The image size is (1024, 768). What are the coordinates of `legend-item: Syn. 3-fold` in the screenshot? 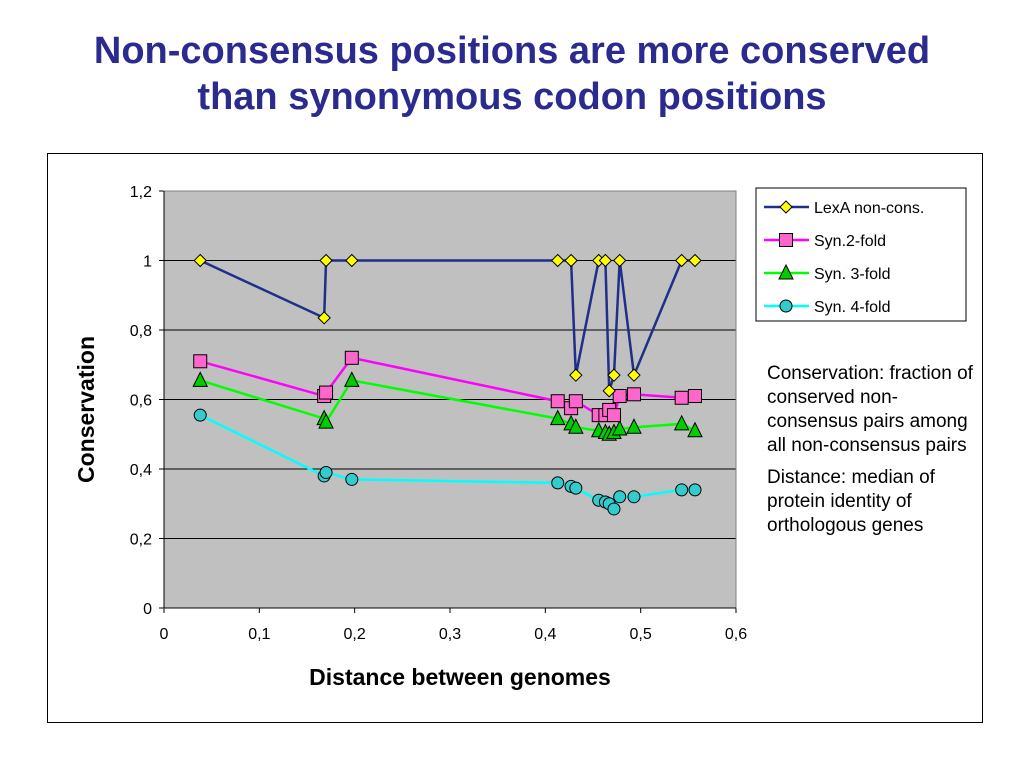 It's located at (827, 273).